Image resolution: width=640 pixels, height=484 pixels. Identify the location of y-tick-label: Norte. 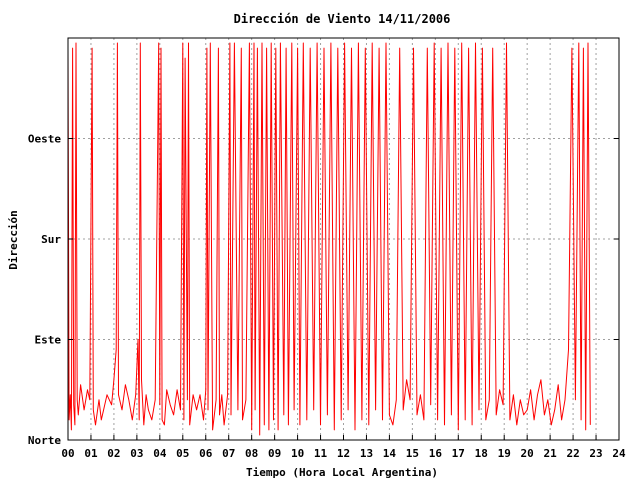
(44, 440).